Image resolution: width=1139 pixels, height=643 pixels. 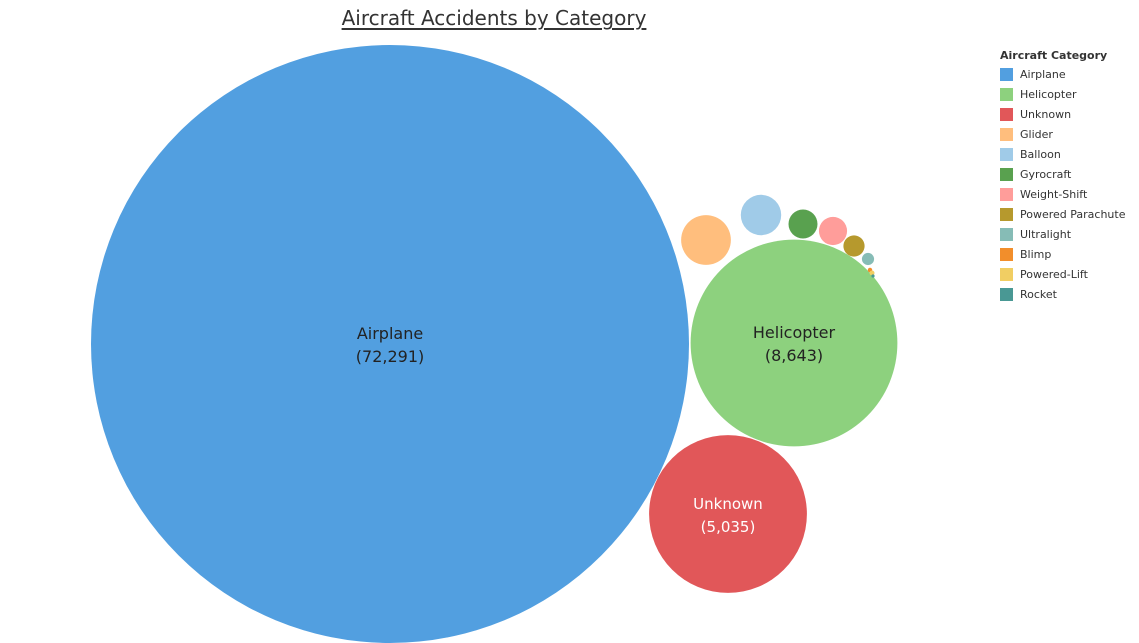 I want to click on bubble-circle-helicopter, so click(x=794, y=343).